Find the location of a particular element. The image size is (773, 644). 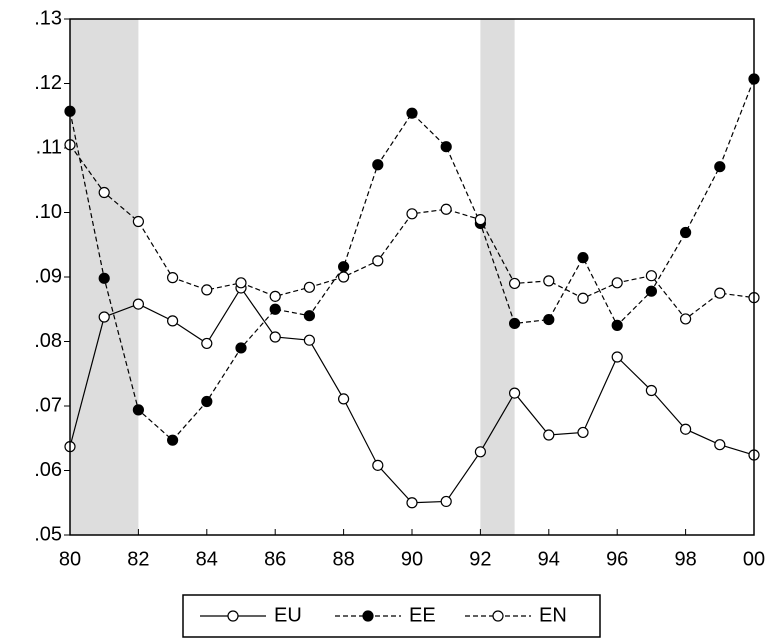

x-tick-label: 94 is located at coordinates (549, 559).